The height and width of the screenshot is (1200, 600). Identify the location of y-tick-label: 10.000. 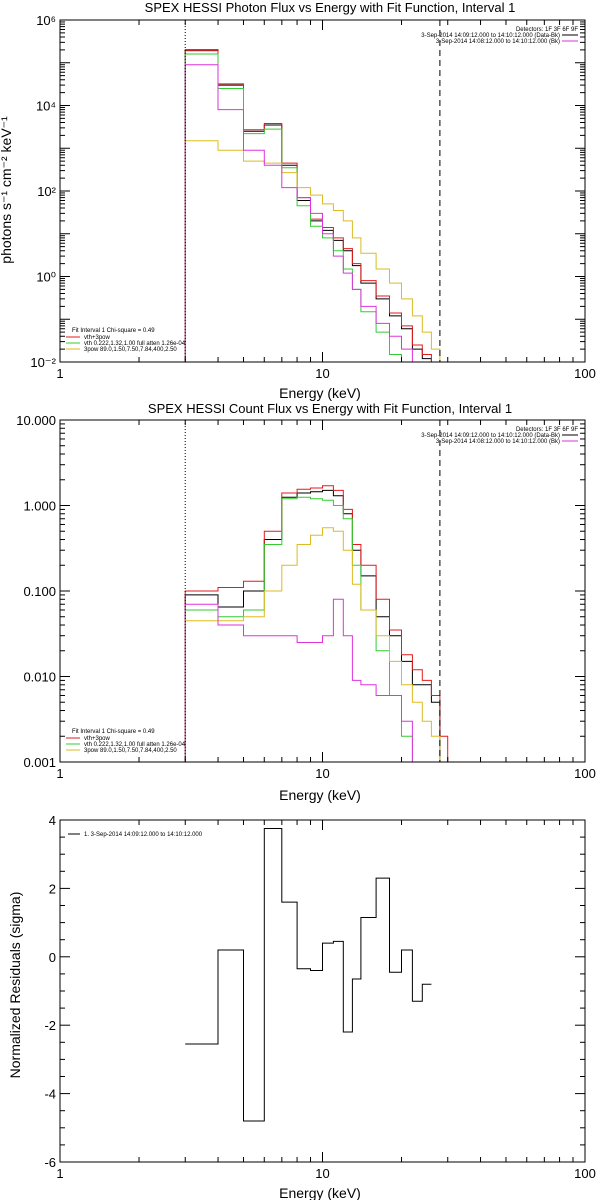
(36, 420).